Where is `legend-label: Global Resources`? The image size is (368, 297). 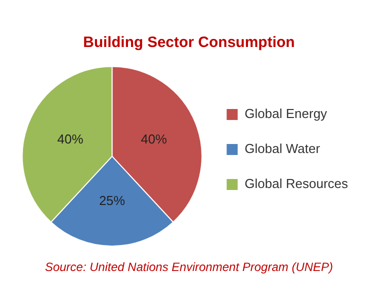 legend-label: Global Resources is located at coordinates (296, 184).